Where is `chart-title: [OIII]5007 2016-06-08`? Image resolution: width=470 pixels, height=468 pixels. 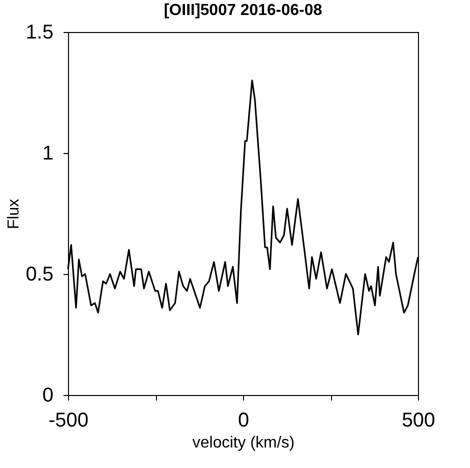 chart-title: [OIII]5007 2016-06-08 is located at coordinates (243, 10).